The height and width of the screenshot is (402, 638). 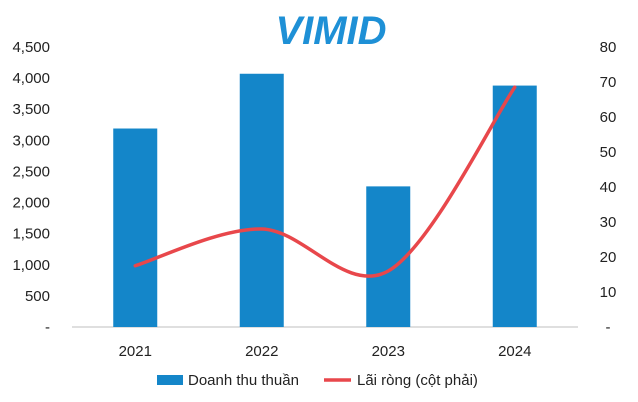 I want to click on y-right-tick-label: 20, so click(x=608, y=257).